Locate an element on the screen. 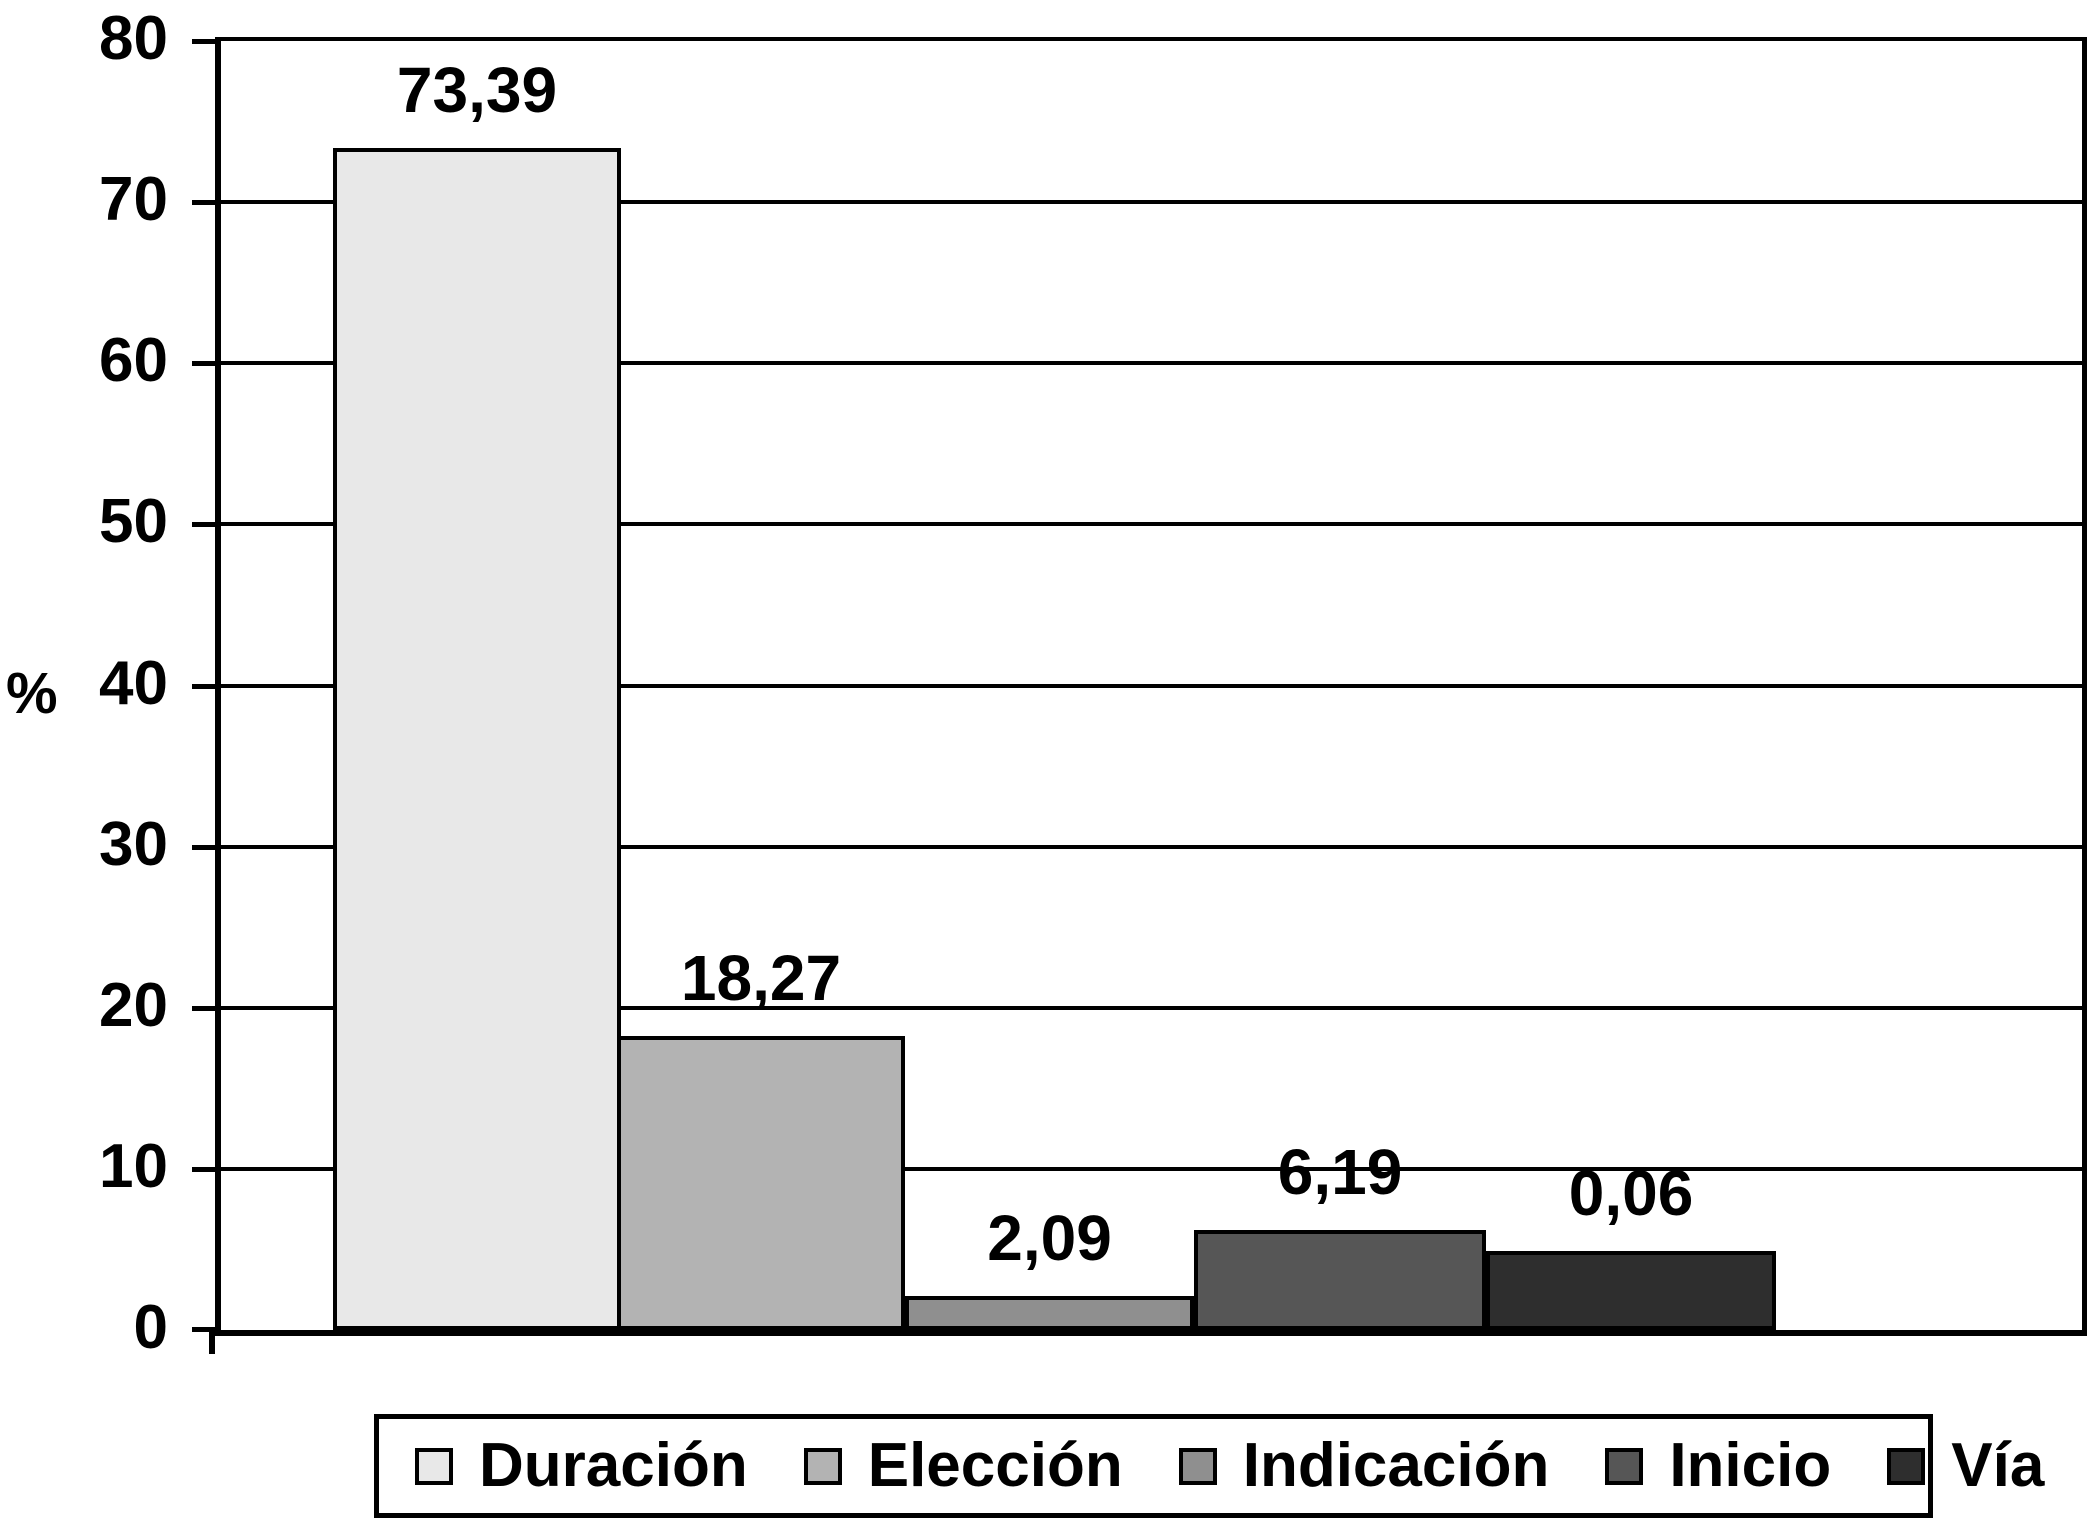 The height and width of the screenshot is (1521, 2097). legend-entry-eleccion: Elección is located at coordinates (963, 1465).